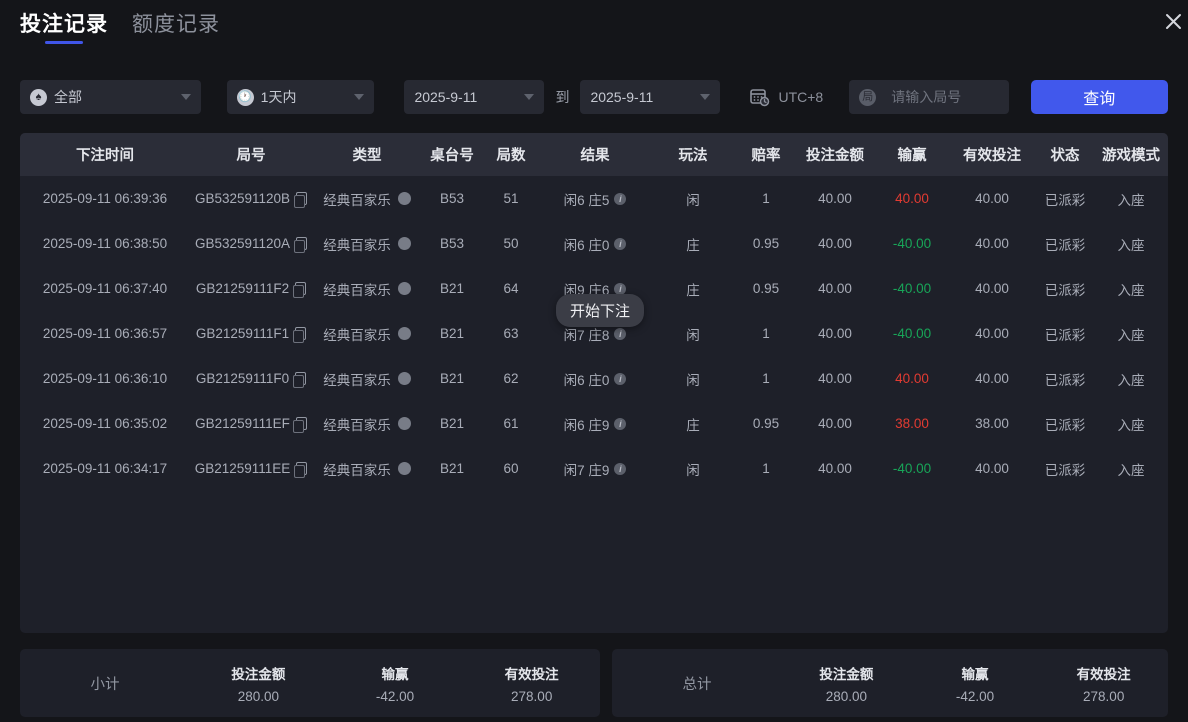  I want to click on total-bet-value: 280.00, so click(846, 696).